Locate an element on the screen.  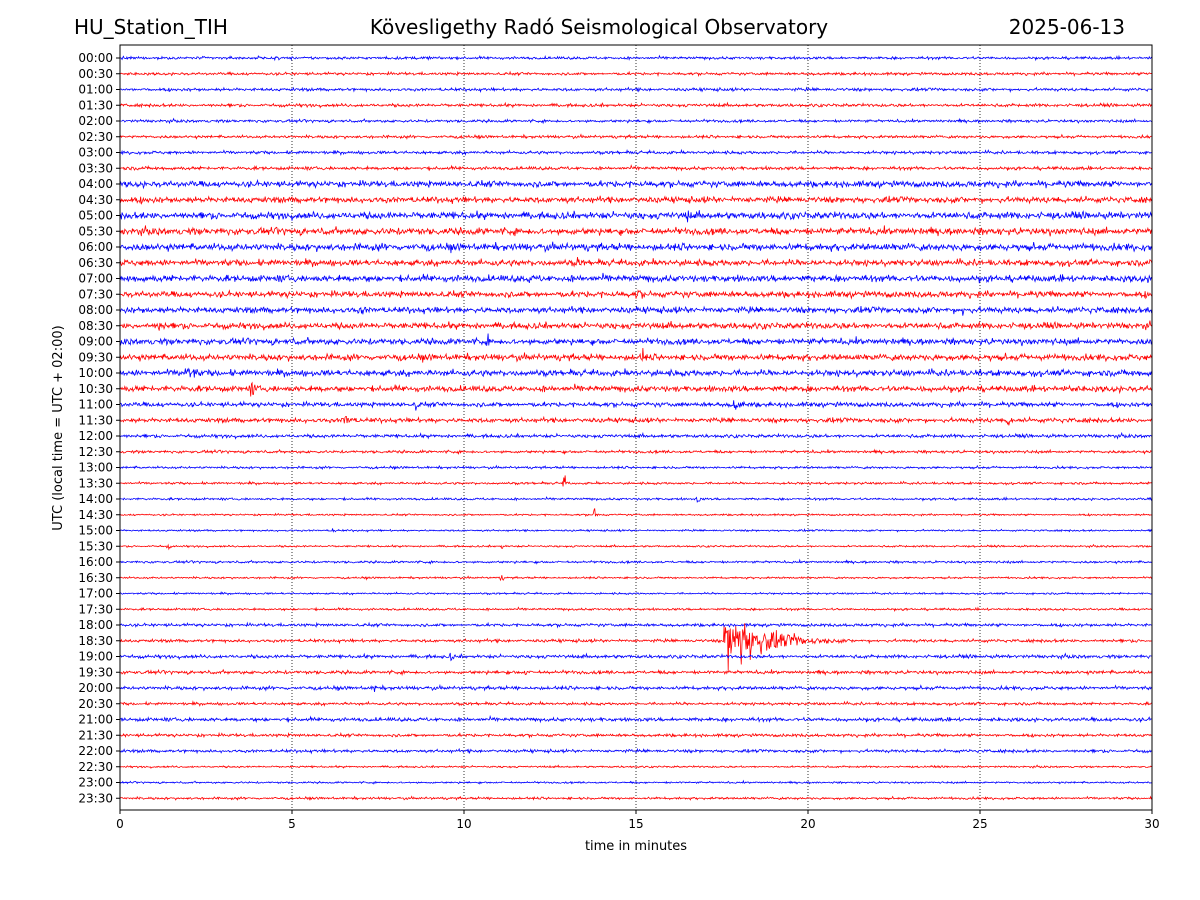
y-tick-label: 12:30 is located at coordinates (95, 452).